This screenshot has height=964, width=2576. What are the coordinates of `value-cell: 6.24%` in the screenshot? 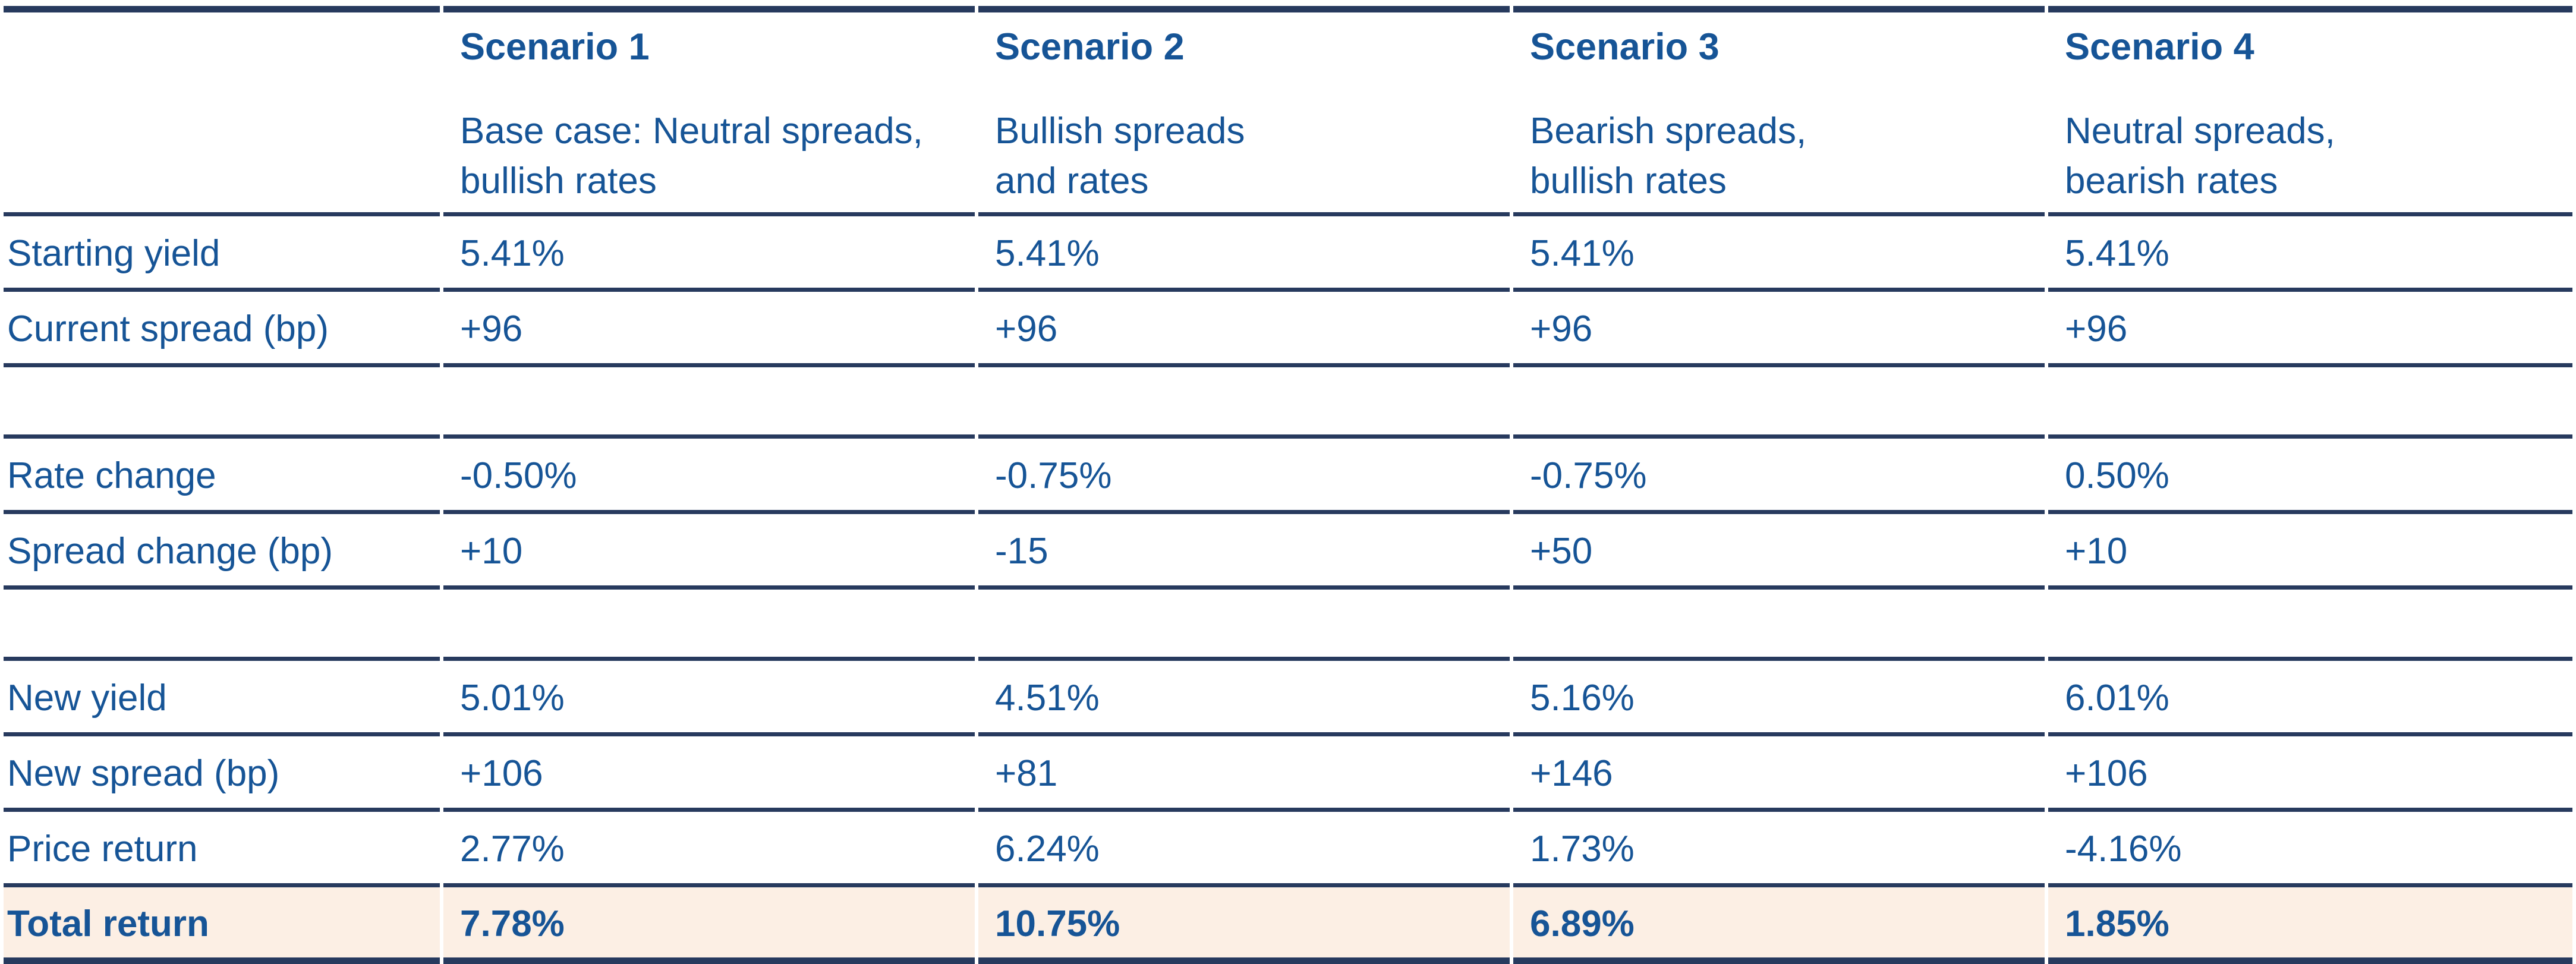 It's located at (1244, 849).